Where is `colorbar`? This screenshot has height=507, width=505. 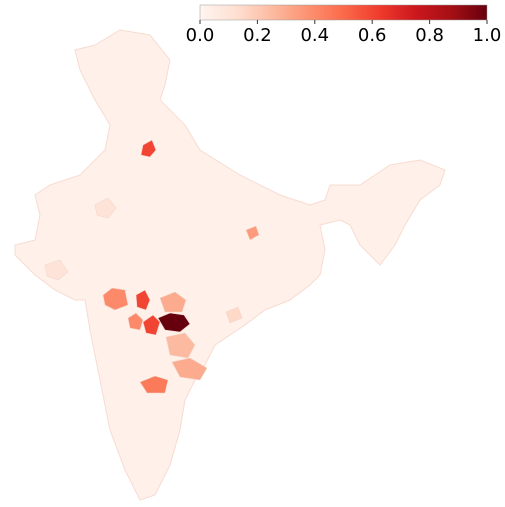
colorbar is located at coordinates (343, 12).